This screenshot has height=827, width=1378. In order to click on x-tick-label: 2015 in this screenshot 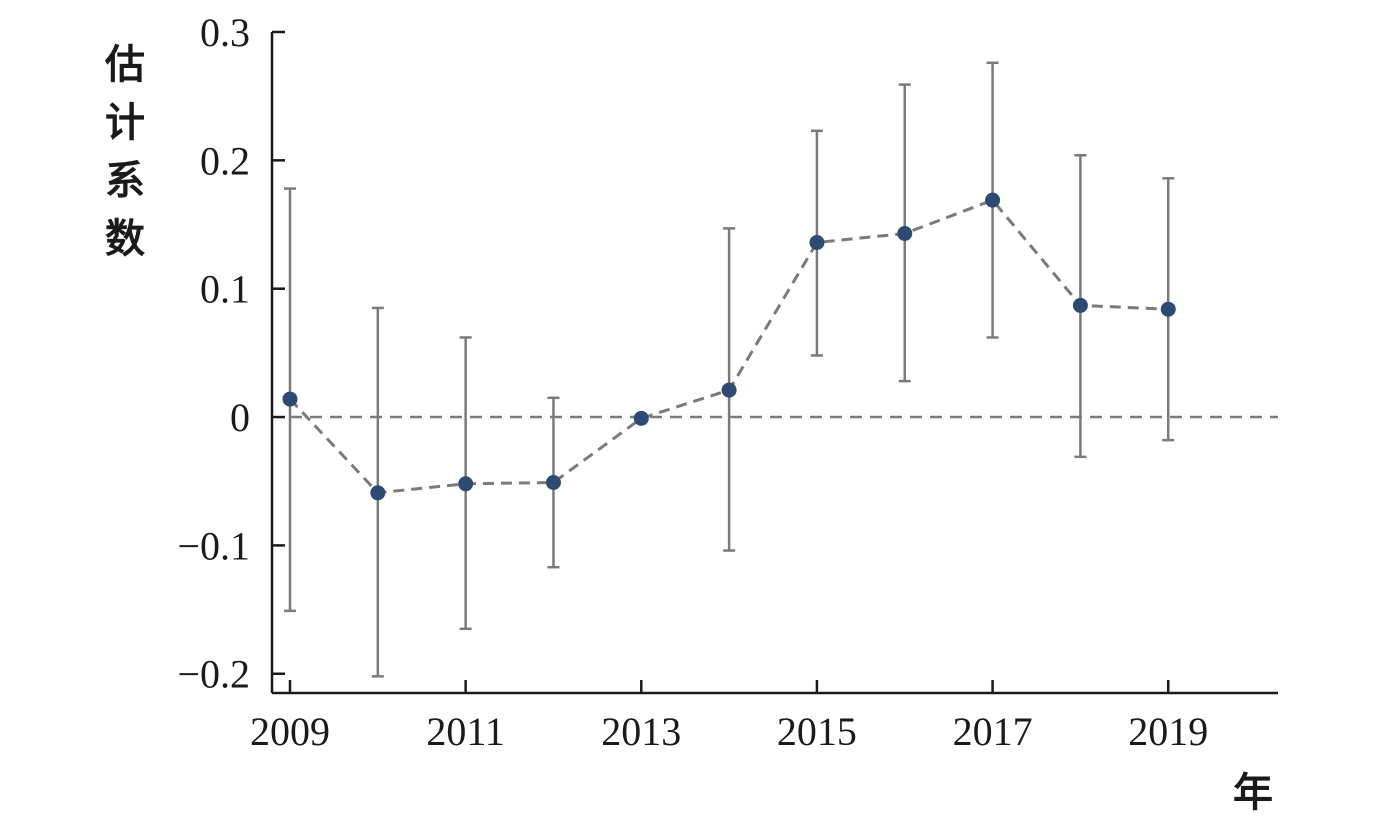, I will do `click(817, 731)`.